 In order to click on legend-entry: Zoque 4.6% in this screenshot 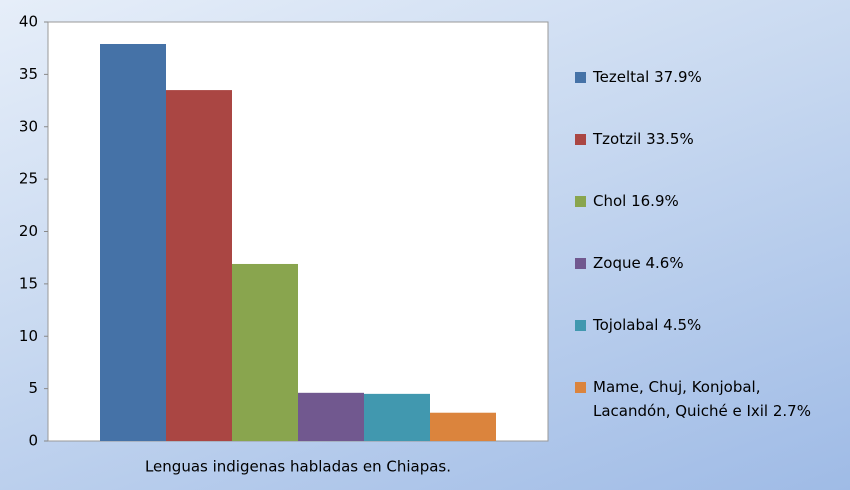, I will do `click(629, 263)`.